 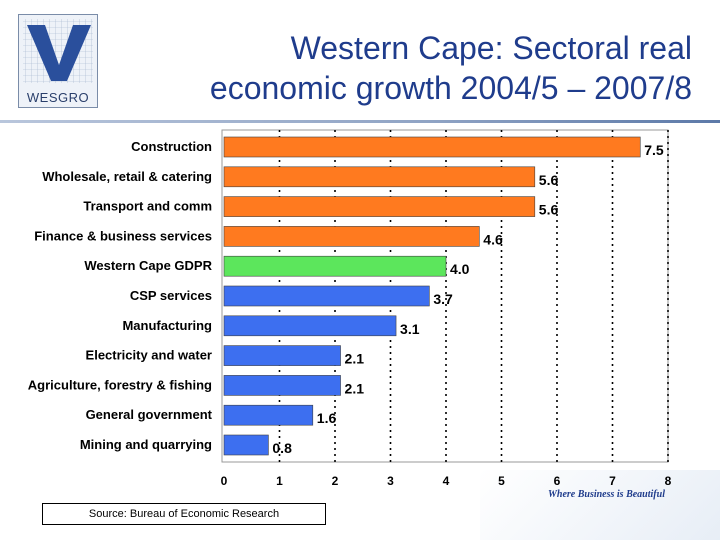 What do you see at coordinates (184, 514) in the screenshot?
I see `source-note: Source: Bureau of Economic Research` at bounding box center [184, 514].